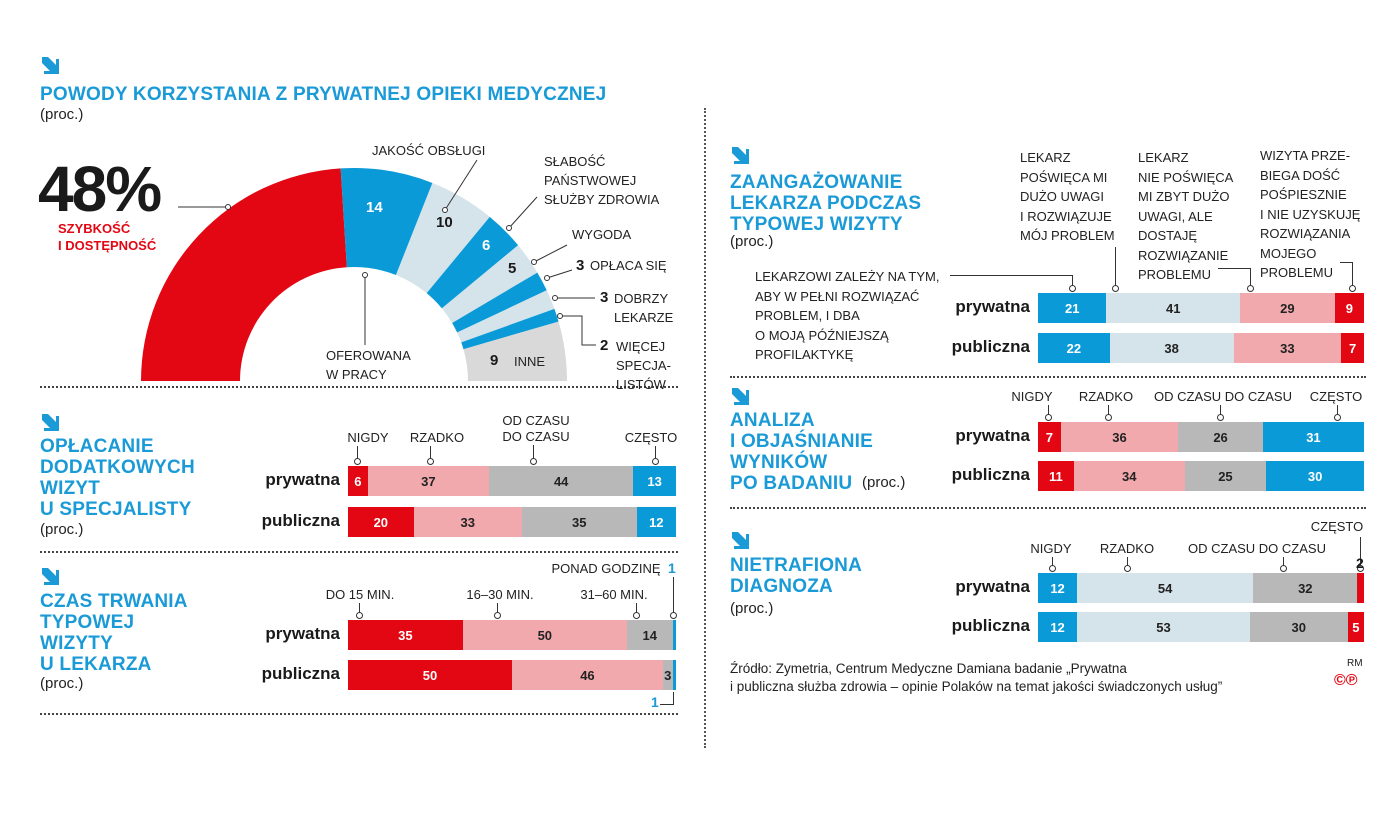 The image size is (1400, 822). What do you see at coordinates (107, 237) in the screenshot?
I see `donut-label-szybkosc: SZYBKOŚĆ I DOSTĘPNOŚĆ` at bounding box center [107, 237].